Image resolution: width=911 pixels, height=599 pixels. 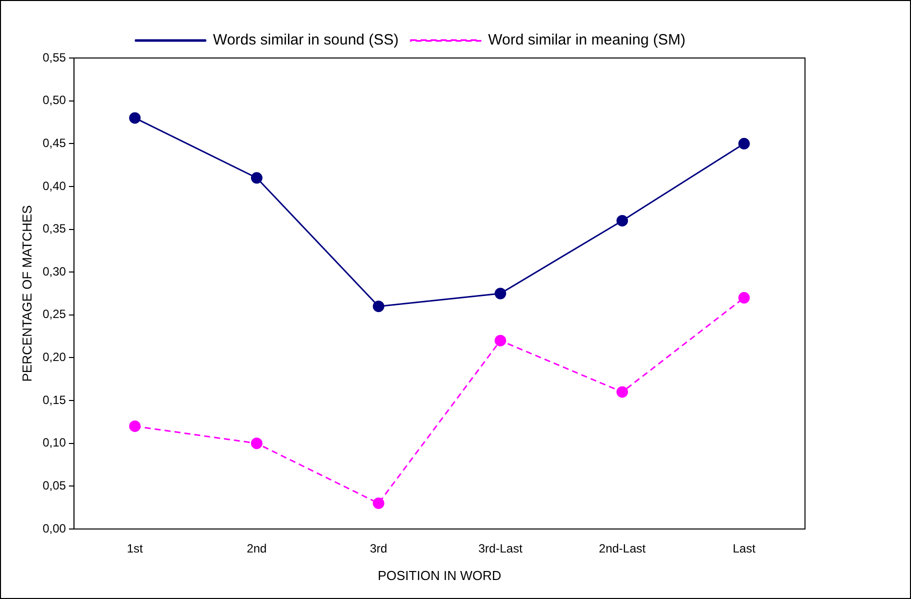 What do you see at coordinates (135, 549) in the screenshot?
I see `x-tick-label: 1st` at bounding box center [135, 549].